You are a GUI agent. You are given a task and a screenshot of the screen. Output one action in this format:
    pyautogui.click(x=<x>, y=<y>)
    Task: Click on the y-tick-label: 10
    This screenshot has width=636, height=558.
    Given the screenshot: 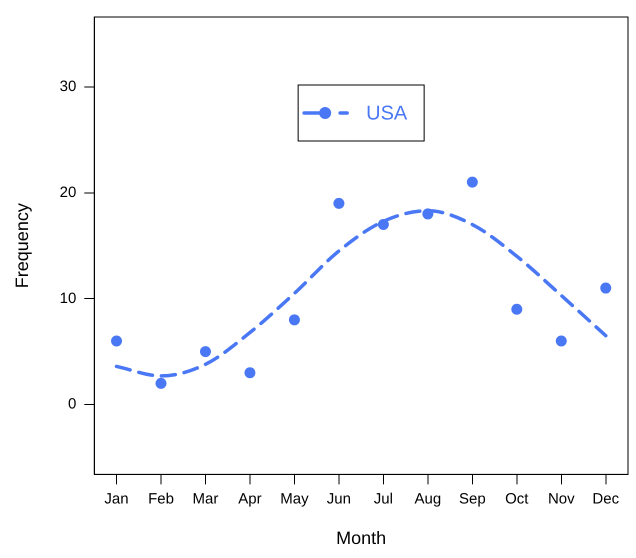 What is the action you would take?
    pyautogui.click(x=68, y=298)
    